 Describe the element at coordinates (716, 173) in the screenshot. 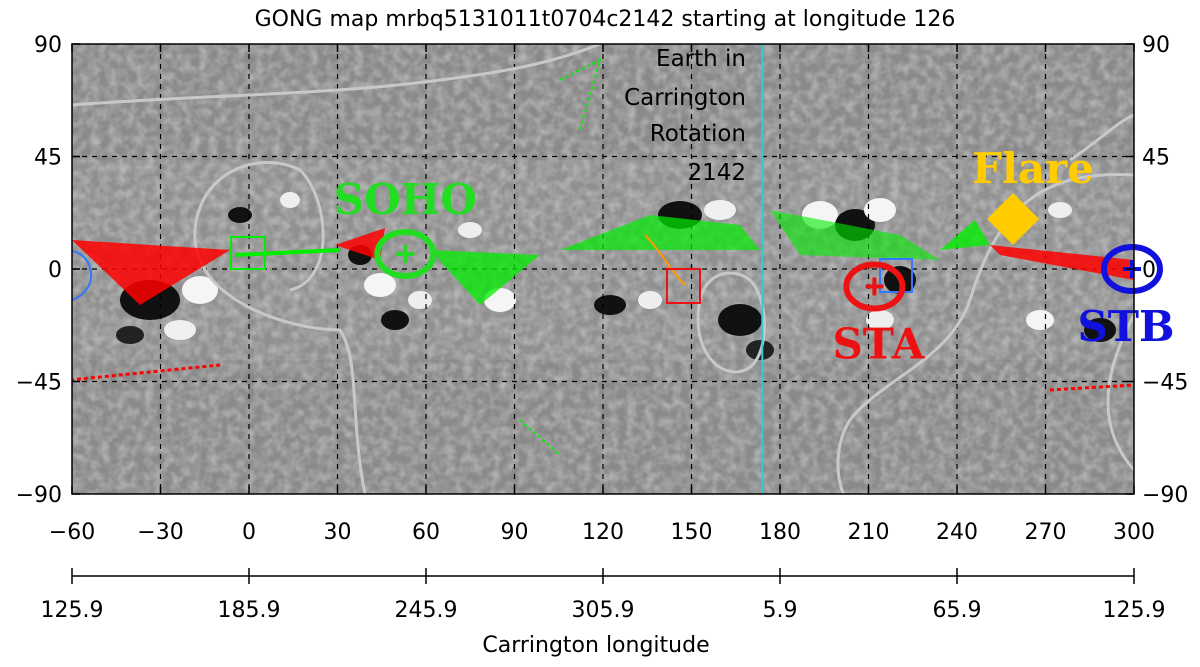

I see `svg-text: 2142` at that location.